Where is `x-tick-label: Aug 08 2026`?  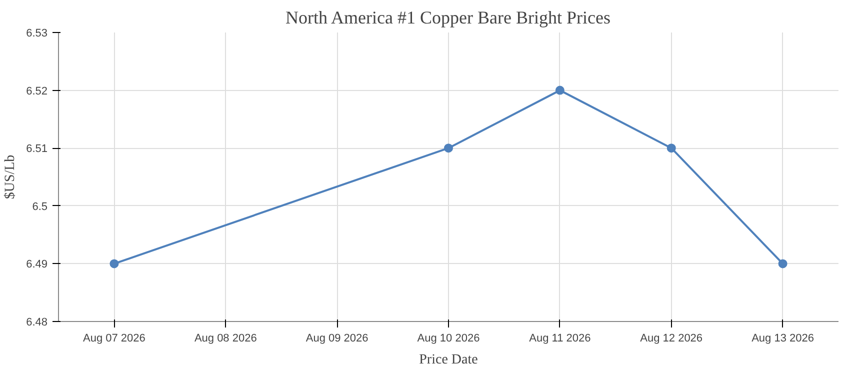 x-tick-label: Aug 08 2026 is located at coordinates (225, 338).